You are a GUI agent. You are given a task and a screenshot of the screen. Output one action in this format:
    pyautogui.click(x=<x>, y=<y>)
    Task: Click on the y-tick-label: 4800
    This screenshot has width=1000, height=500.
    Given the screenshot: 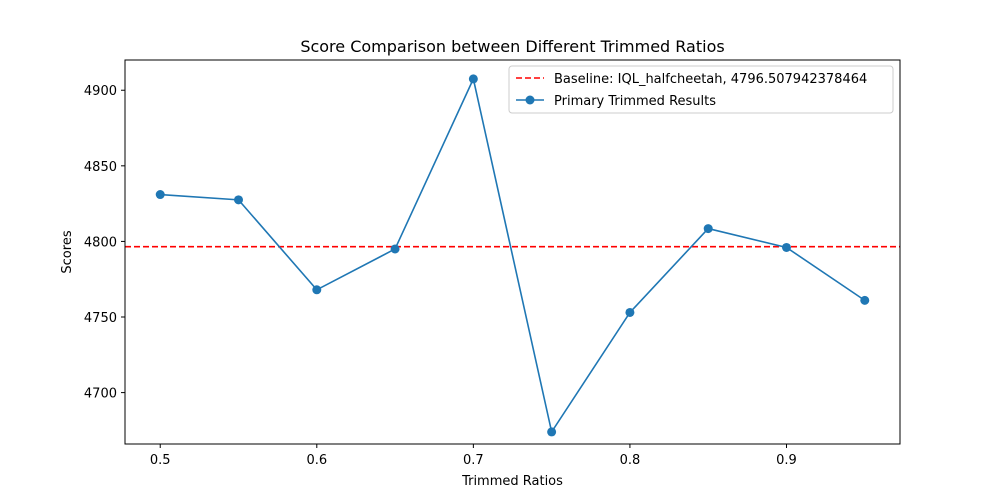 What is the action you would take?
    pyautogui.click(x=100, y=242)
    